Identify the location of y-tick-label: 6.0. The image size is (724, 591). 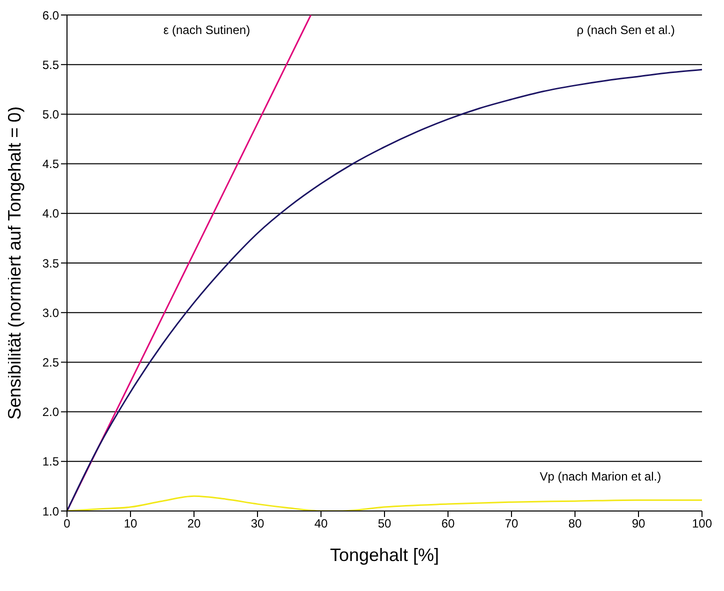
(51, 15).